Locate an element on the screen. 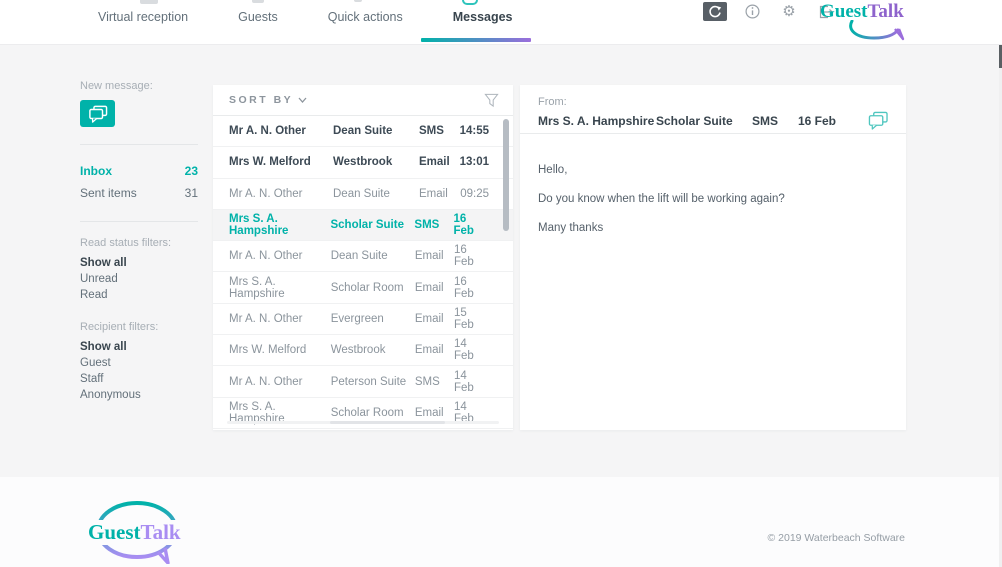 This screenshot has height=567, width=1002. refresh-button is located at coordinates (715, 11).